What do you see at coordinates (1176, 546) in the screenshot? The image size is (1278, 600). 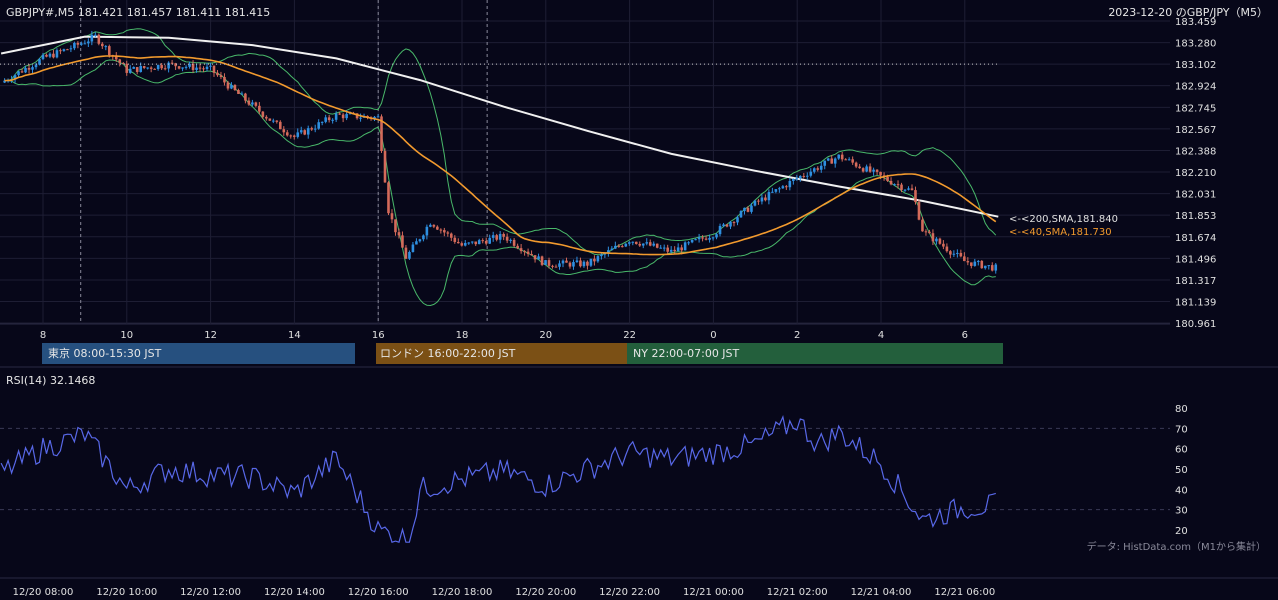 I see `source-note: データ: HistData.com（M1から集計）` at bounding box center [1176, 546].